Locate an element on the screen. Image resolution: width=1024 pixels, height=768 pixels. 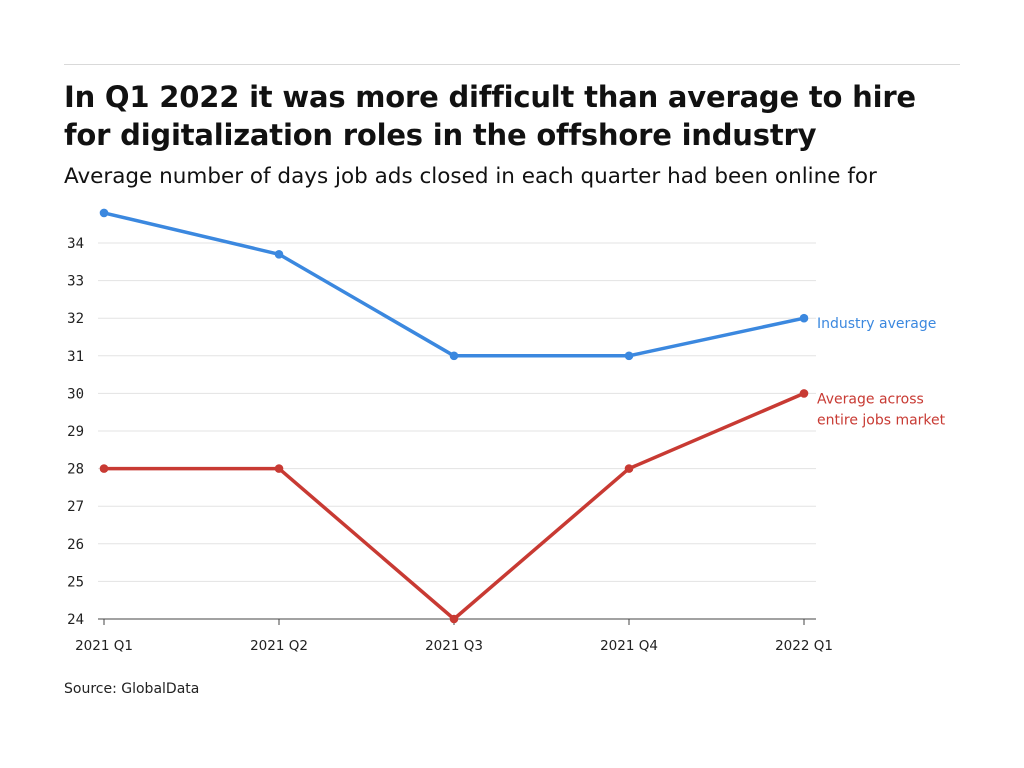
series-label: Industry average is located at coordinates (876, 324).